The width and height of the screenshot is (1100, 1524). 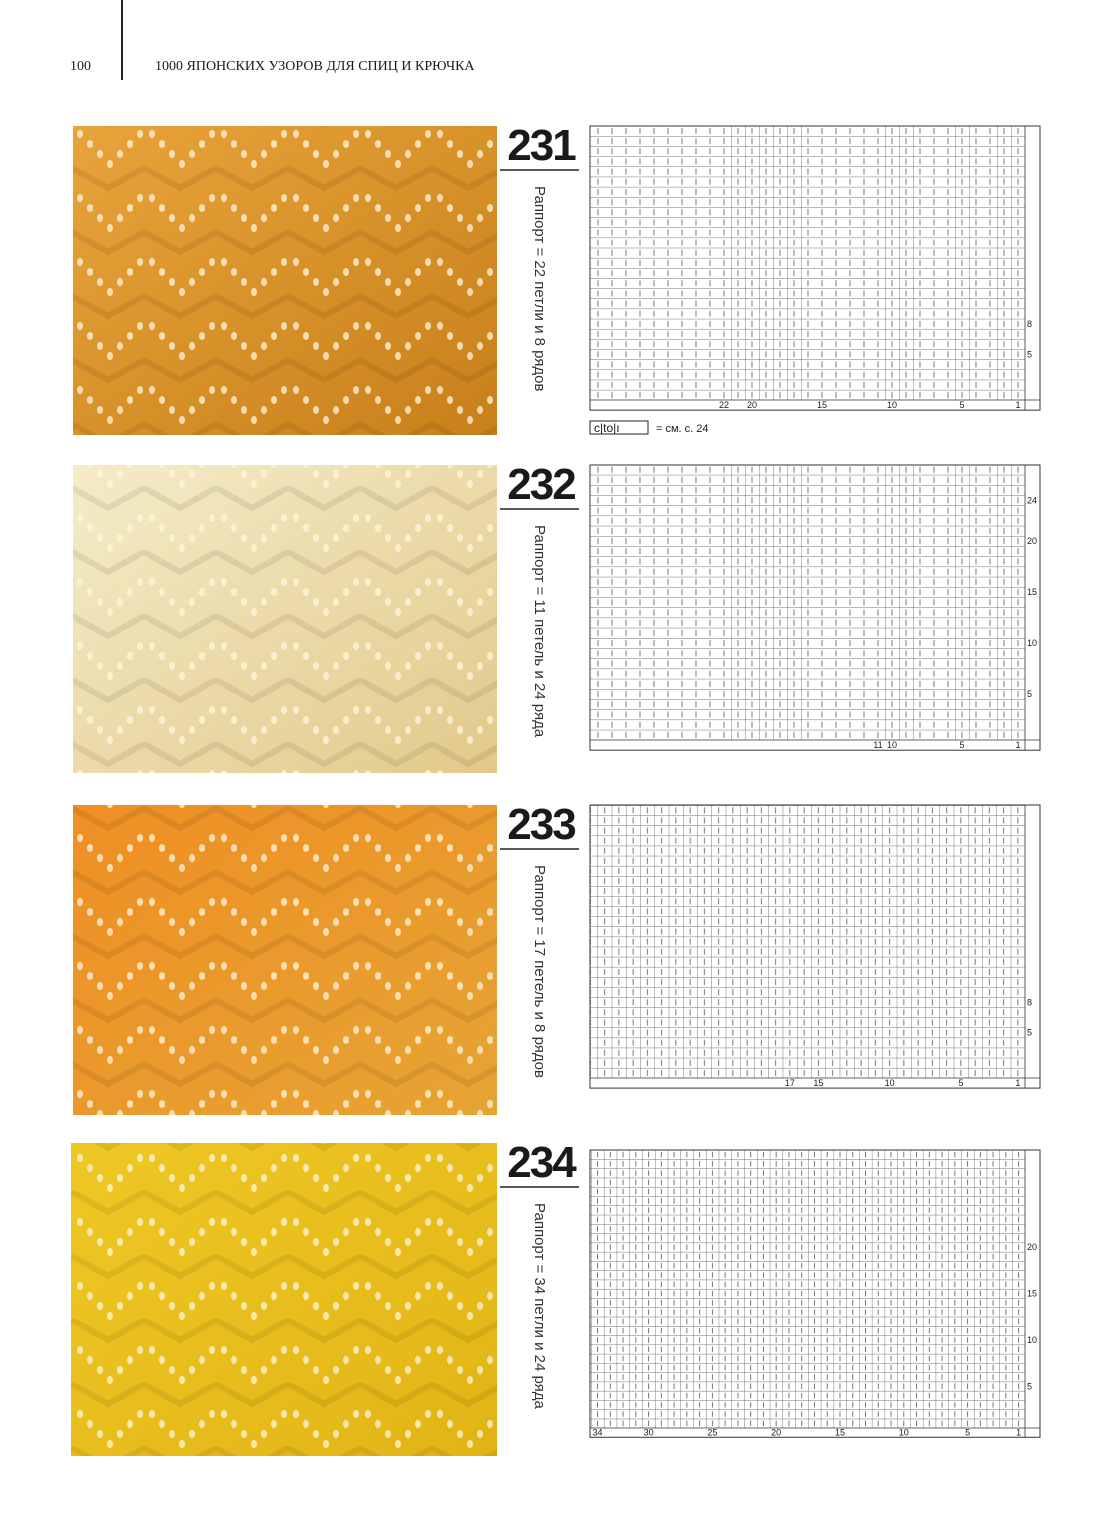 I want to click on repeat-text: Раппорт = 17 петель и 8 рядов, so click(x=539, y=971).